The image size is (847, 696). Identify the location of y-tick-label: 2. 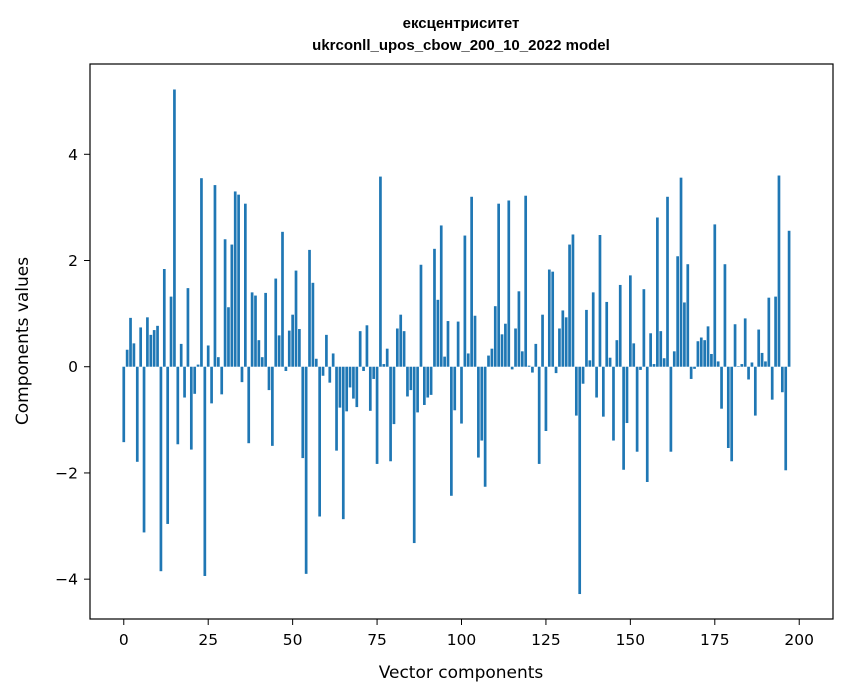
(73, 261).